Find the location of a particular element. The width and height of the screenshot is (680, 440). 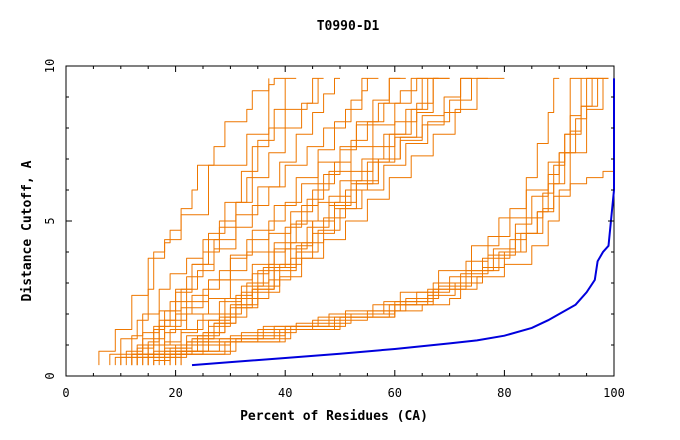

x-tick-label: 100 is located at coordinates (614, 393).